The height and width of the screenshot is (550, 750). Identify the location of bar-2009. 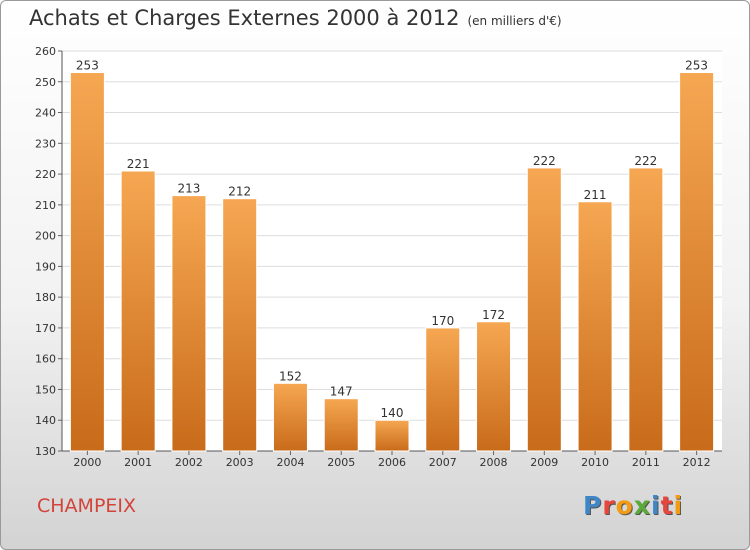
(544, 309).